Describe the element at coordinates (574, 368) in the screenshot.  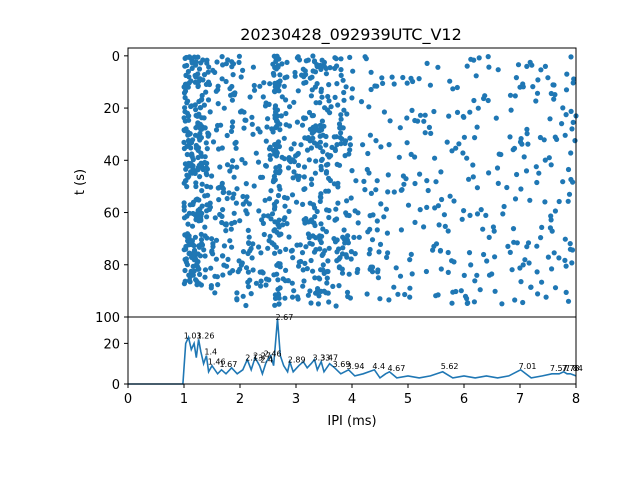
I see `peak-label: 7.84` at that location.